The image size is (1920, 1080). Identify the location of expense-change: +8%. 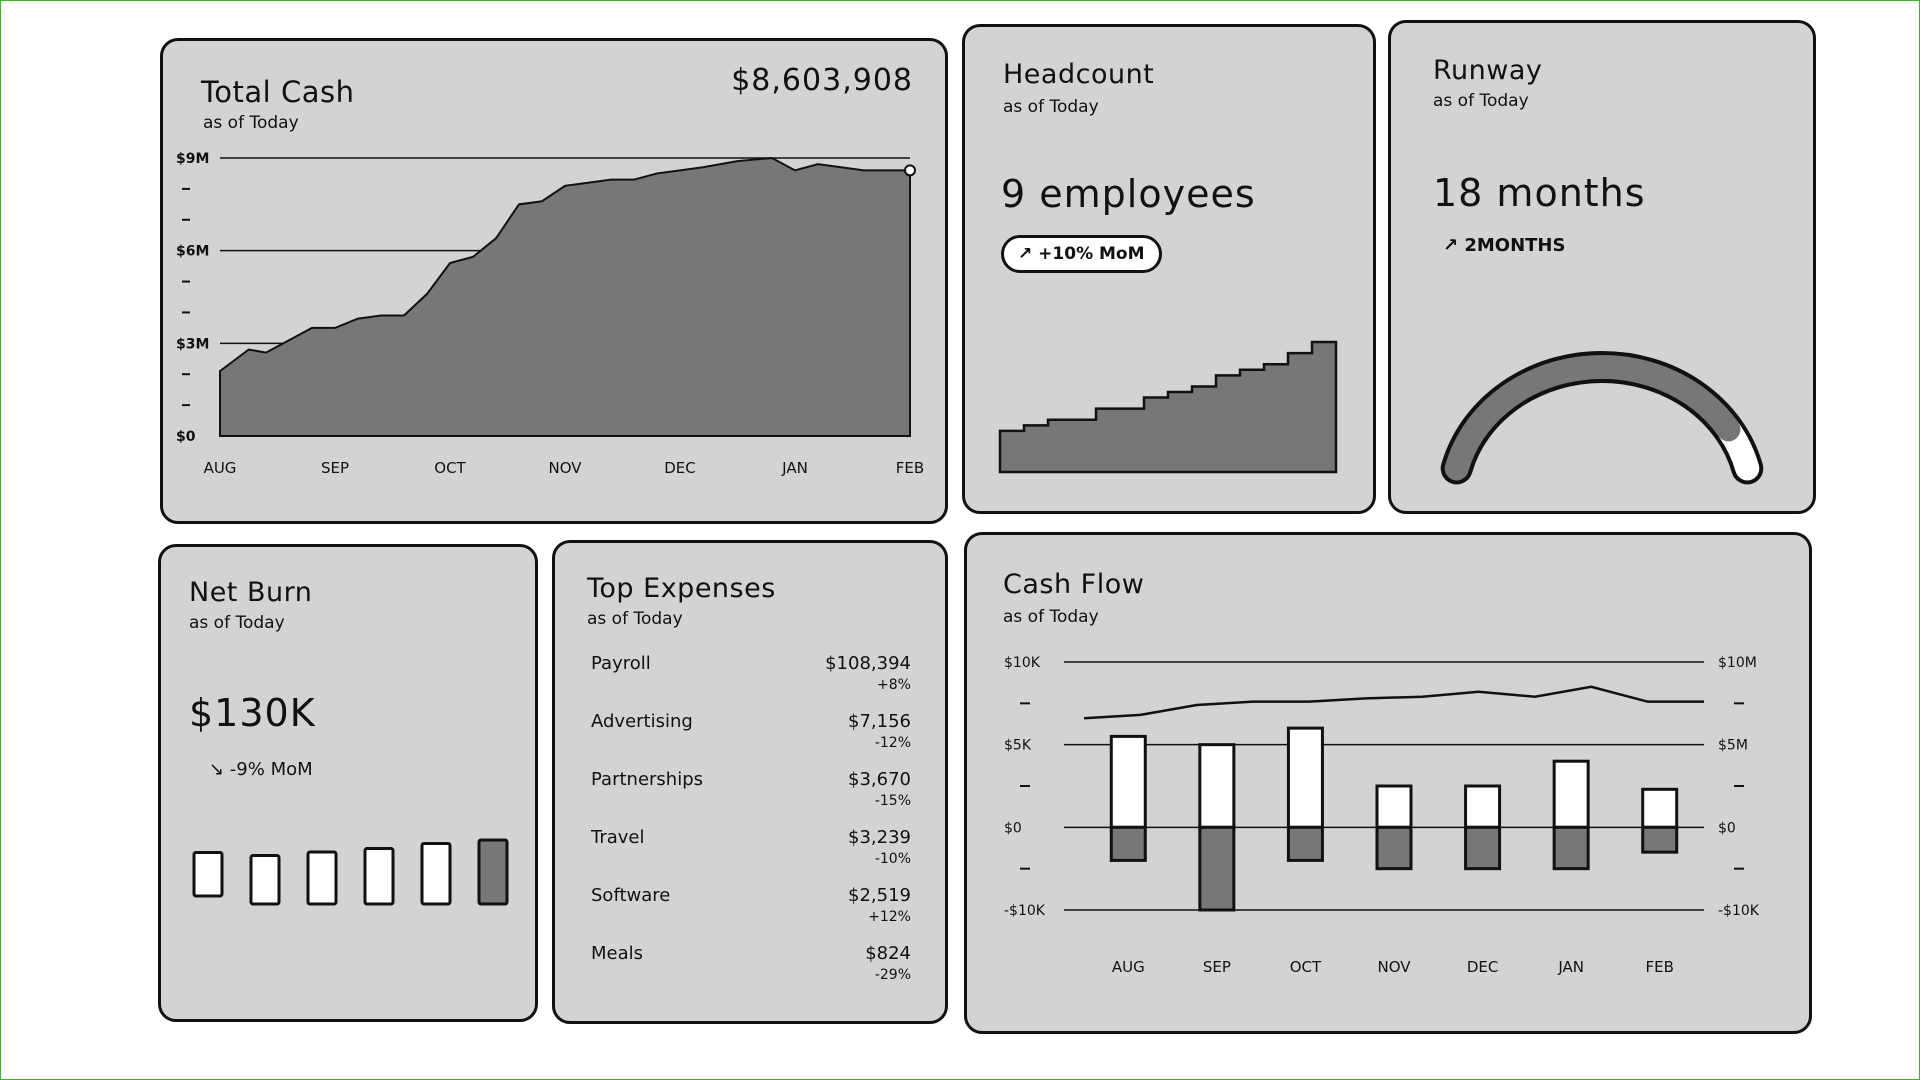
(894, 685).